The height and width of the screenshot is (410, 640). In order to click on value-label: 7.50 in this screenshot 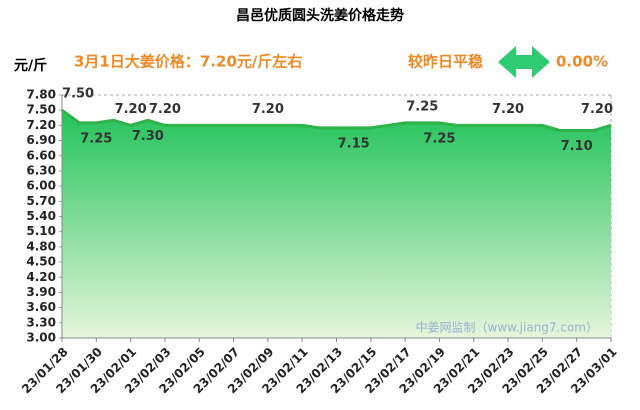, I will do `click(78, 94)`.